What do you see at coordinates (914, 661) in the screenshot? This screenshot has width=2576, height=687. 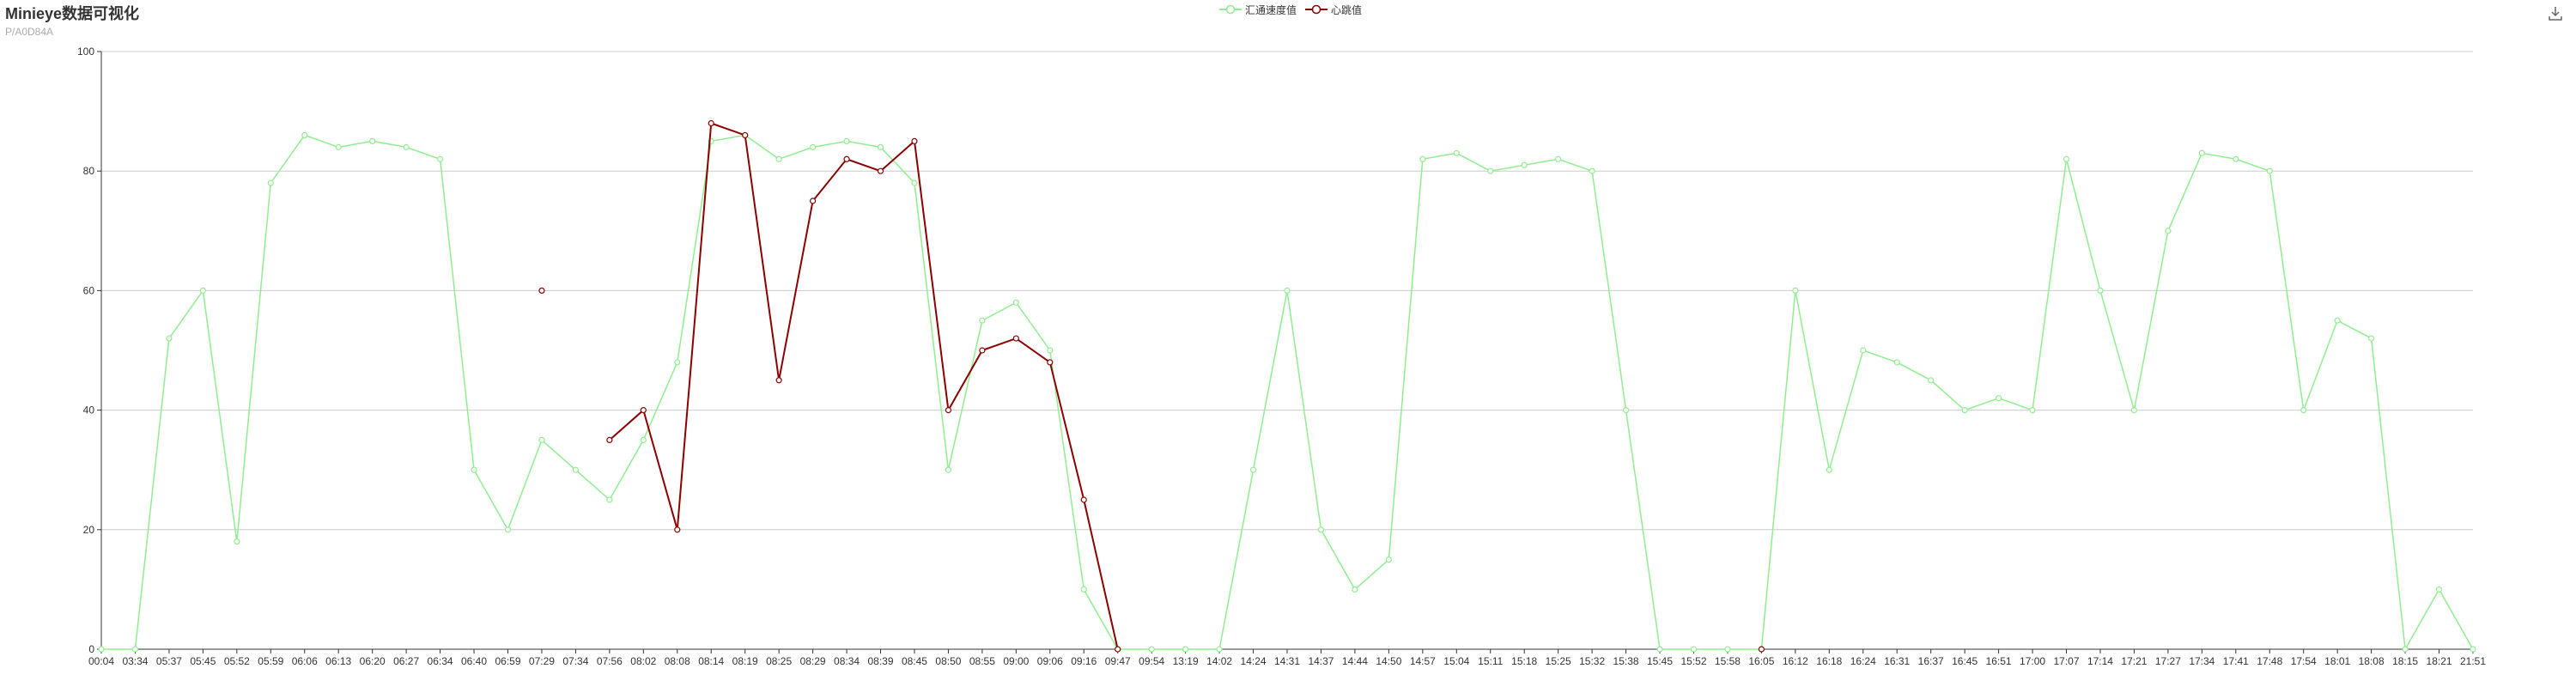 I see `x-tick-label: 08:45` at bounding box center [914, 661].